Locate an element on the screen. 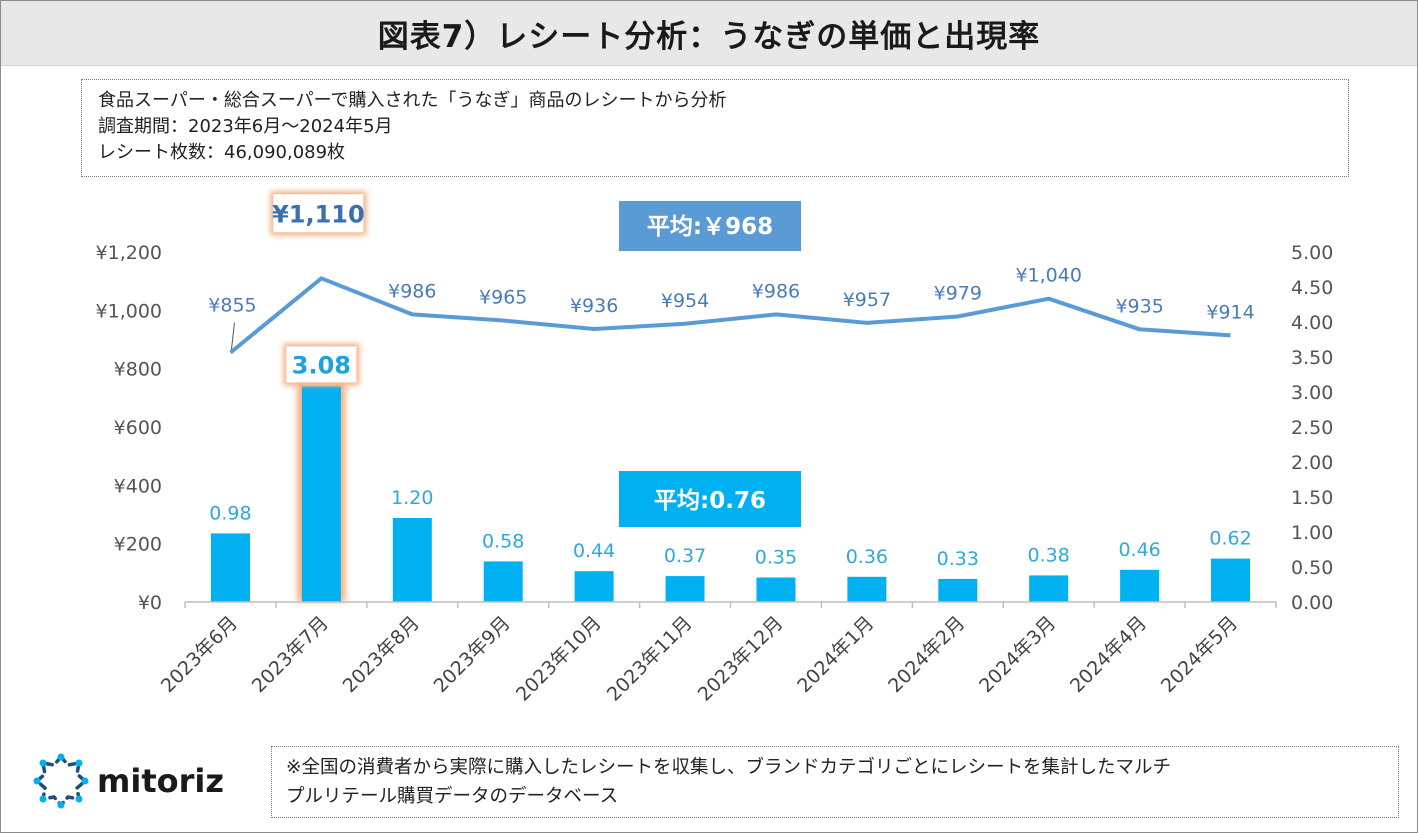 The width and height of the screenshot is (1418, 833). line-label-highlight-box is located at coordinates (318, 213).